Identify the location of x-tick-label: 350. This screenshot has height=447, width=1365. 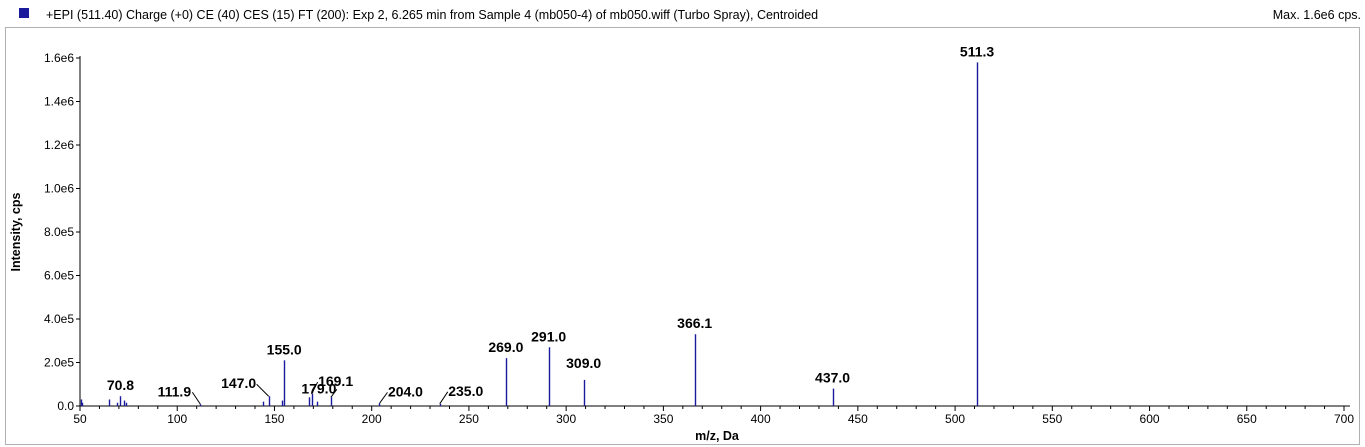
(663, 419).